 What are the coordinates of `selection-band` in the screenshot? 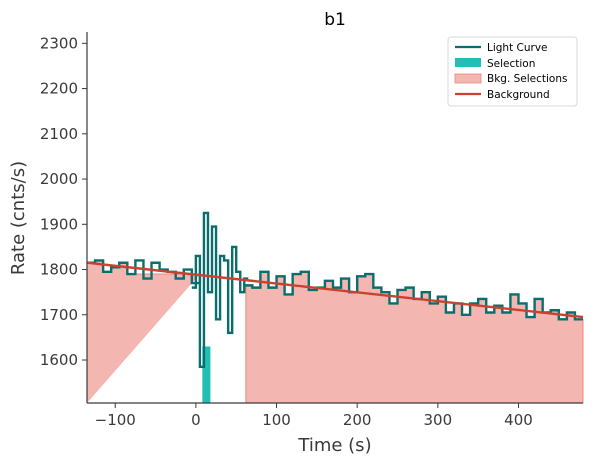 It's located at (206, 374).